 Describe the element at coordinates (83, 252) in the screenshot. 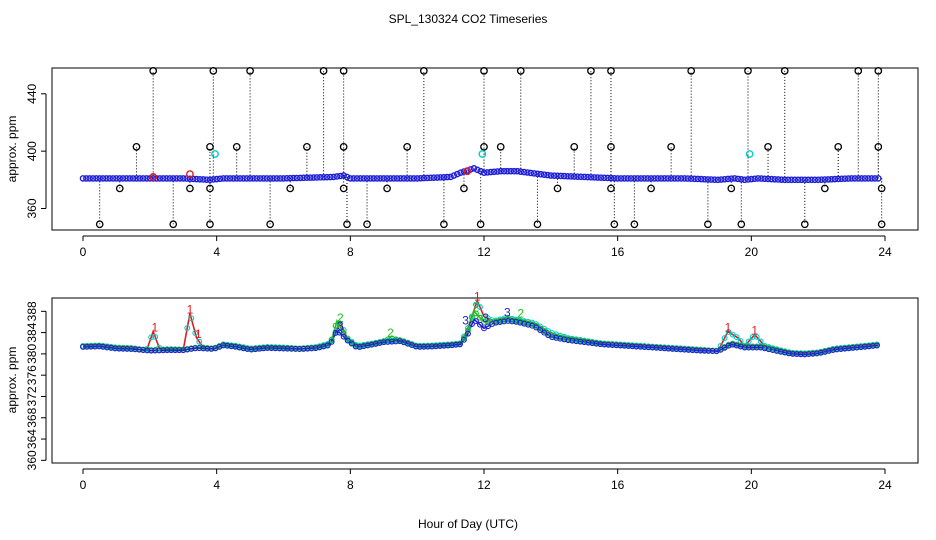

I see `top-x-tick-label: 0` at that location.